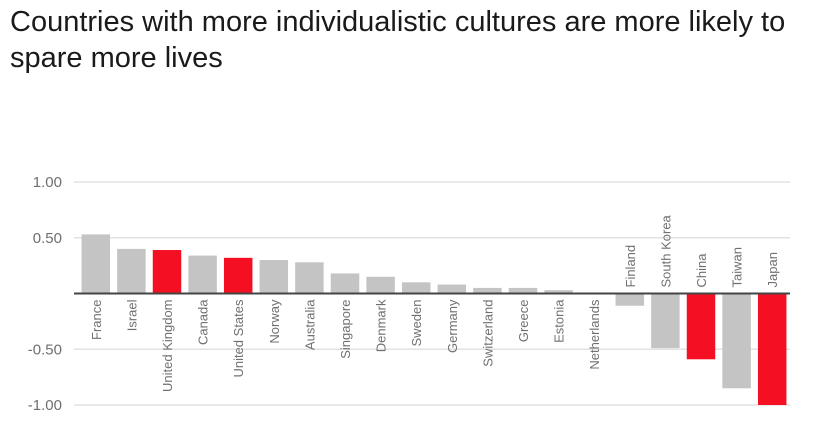  I want to click on bar-canada, so click(202, 274).